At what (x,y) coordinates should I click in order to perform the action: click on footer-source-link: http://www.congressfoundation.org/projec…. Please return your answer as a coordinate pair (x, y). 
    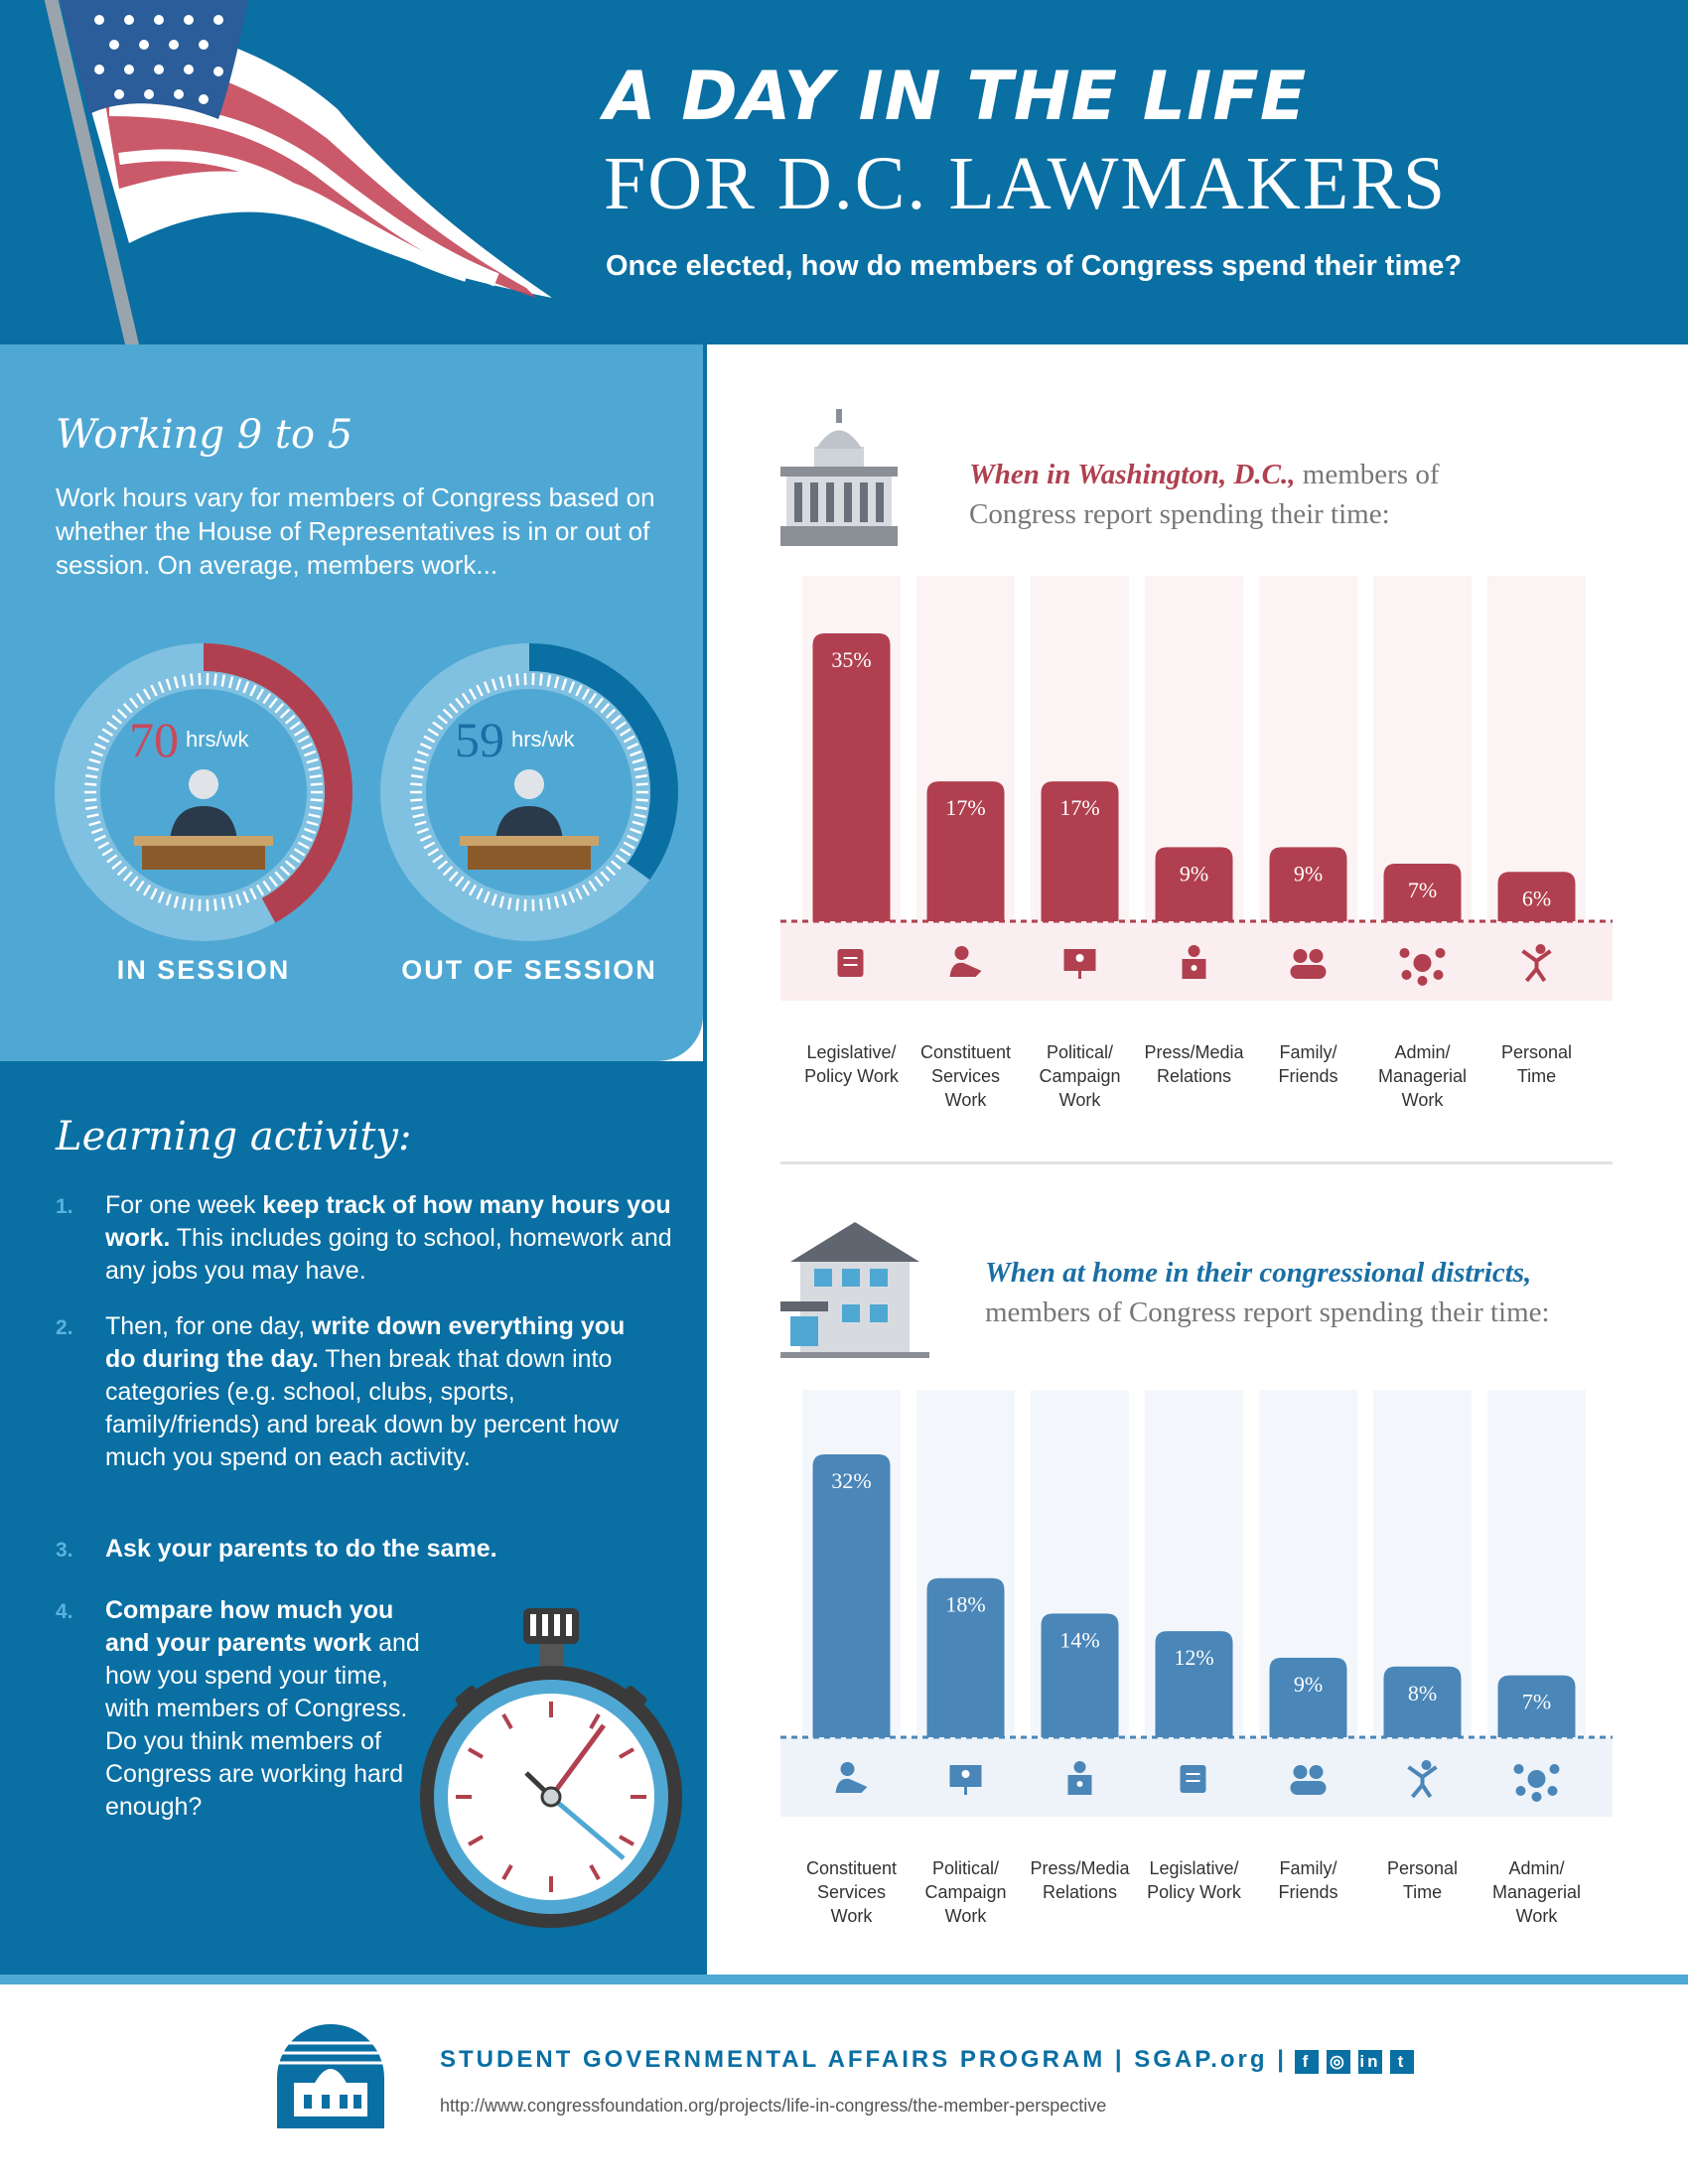
    Looking at the image, I should click on (773, 2106).